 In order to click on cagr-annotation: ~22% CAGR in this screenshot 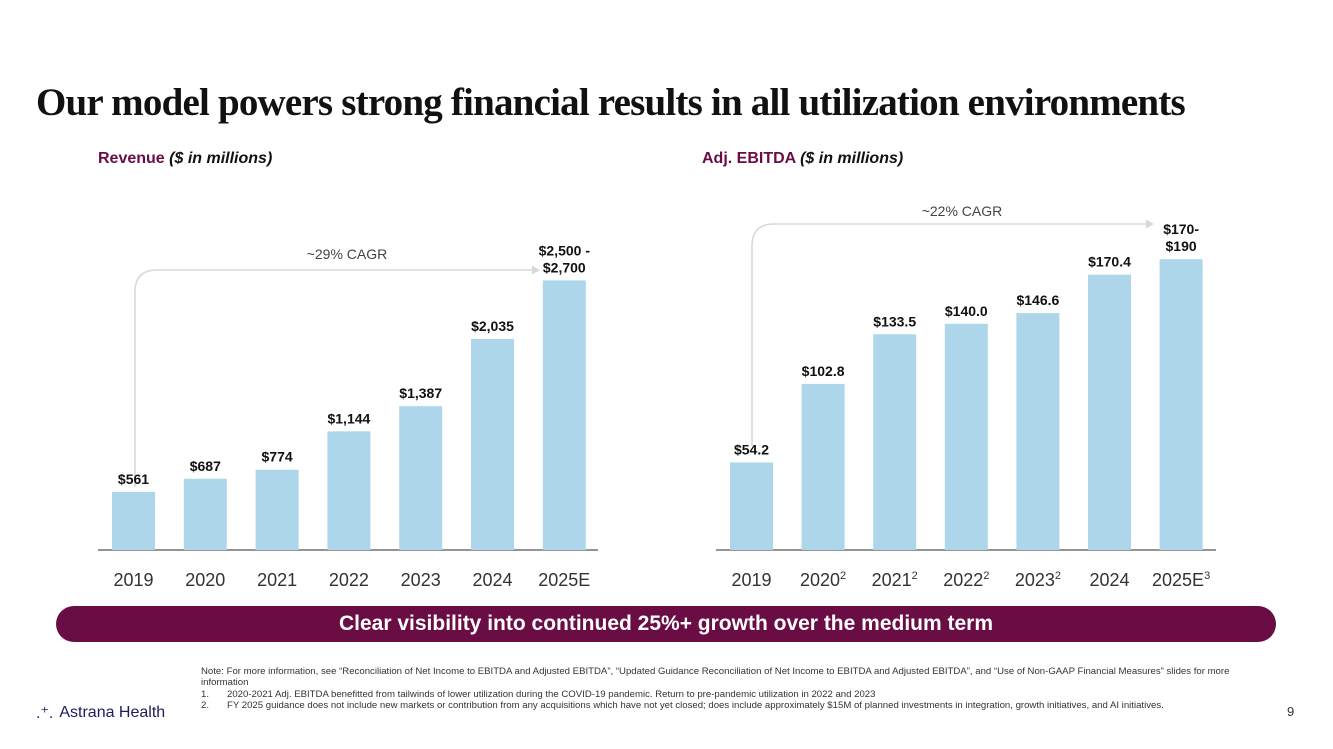, I will do `click(962, 211)`.